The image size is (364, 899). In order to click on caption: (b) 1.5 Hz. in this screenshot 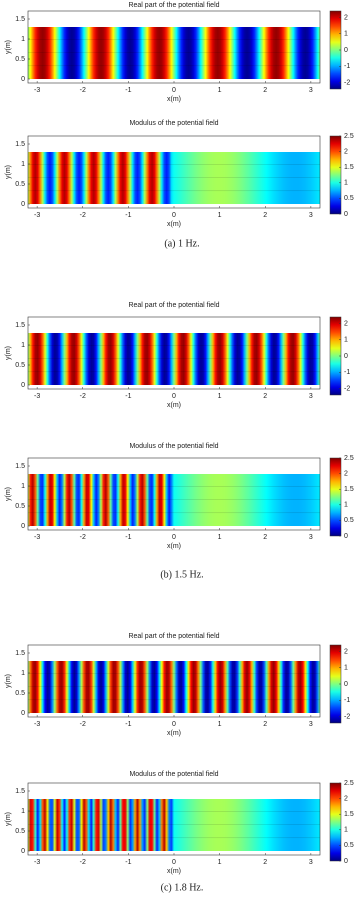, I will do `click(181, 574)`.